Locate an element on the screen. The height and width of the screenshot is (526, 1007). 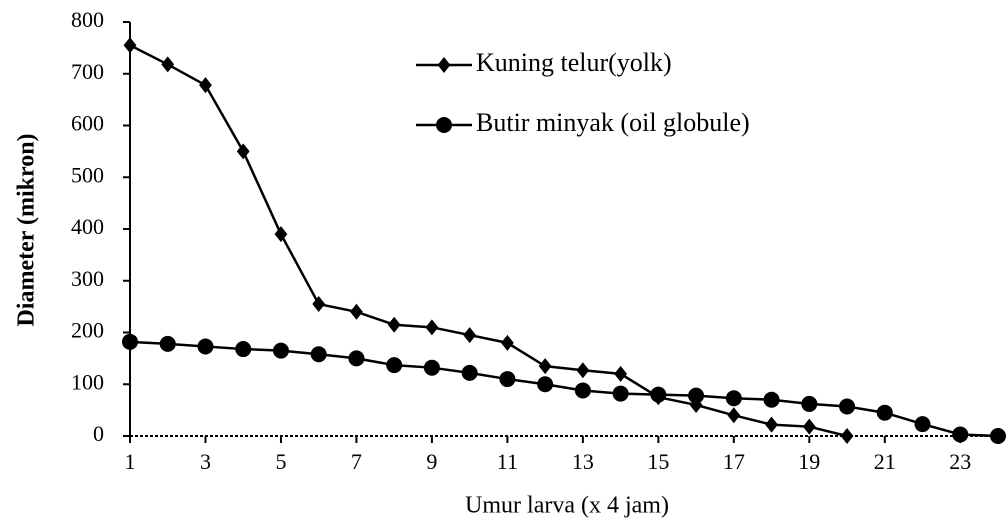
x-tick-label: 11 is located at coordinates (507, 461).